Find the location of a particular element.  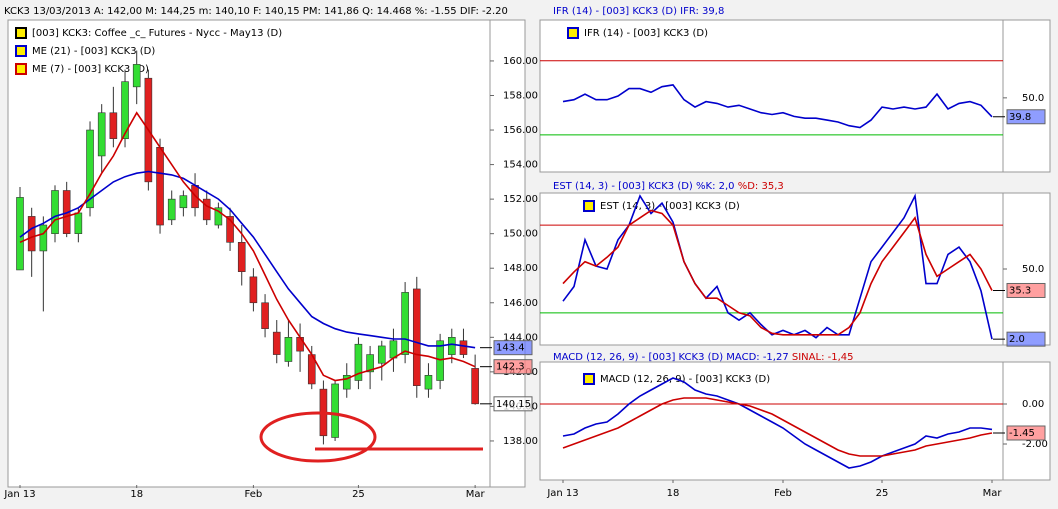

y-tick-label: 138.00 is located at coordinates (520, 441).